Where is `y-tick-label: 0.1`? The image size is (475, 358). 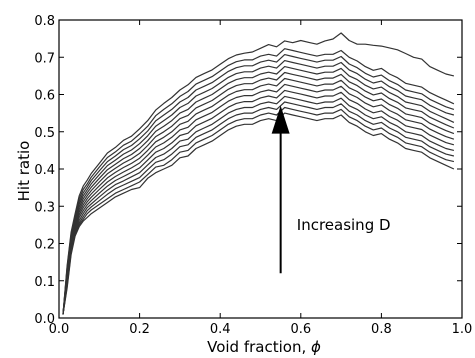 y-tick-label: 0.1 is located at coordinates (44, 282).